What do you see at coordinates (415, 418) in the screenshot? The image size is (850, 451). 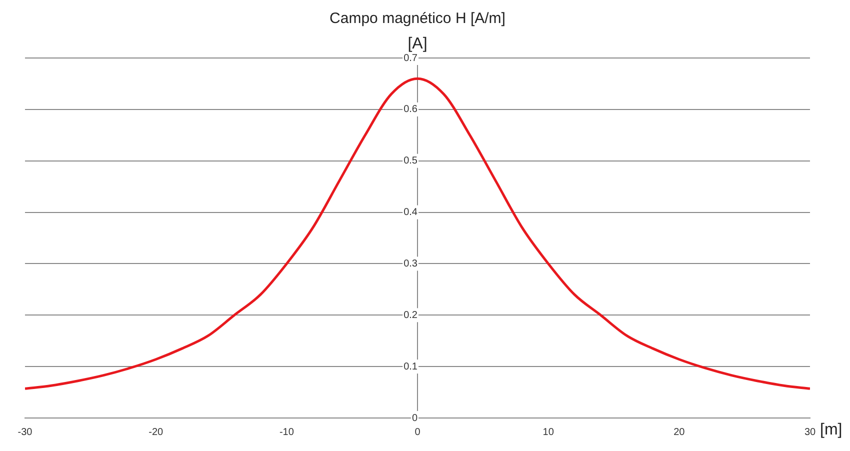 I see `y-tick-label: 0` at bounding box center [415, 418].